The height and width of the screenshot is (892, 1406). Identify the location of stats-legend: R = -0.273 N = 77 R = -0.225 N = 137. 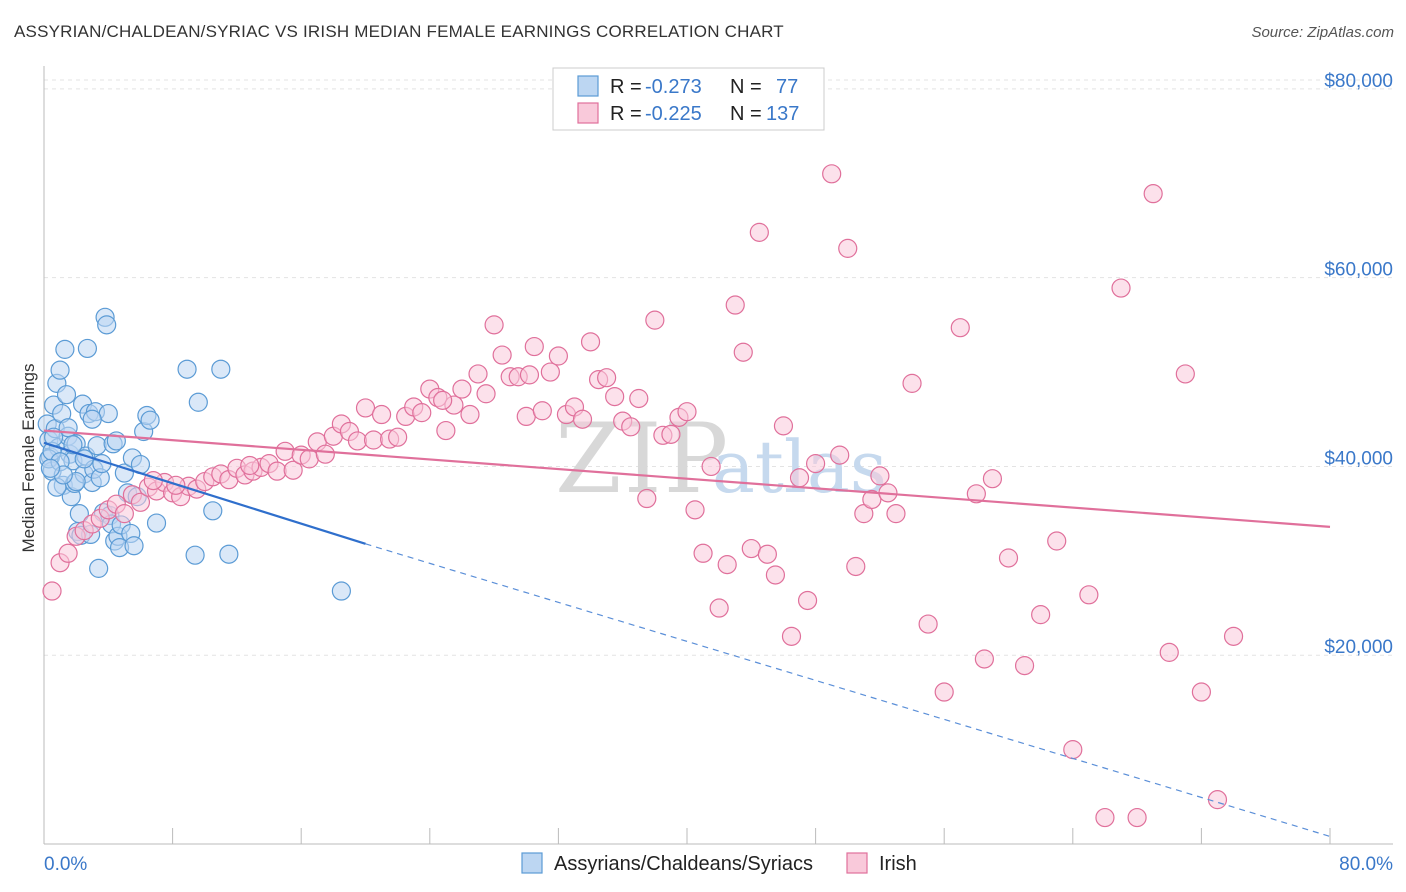
(688, 99).